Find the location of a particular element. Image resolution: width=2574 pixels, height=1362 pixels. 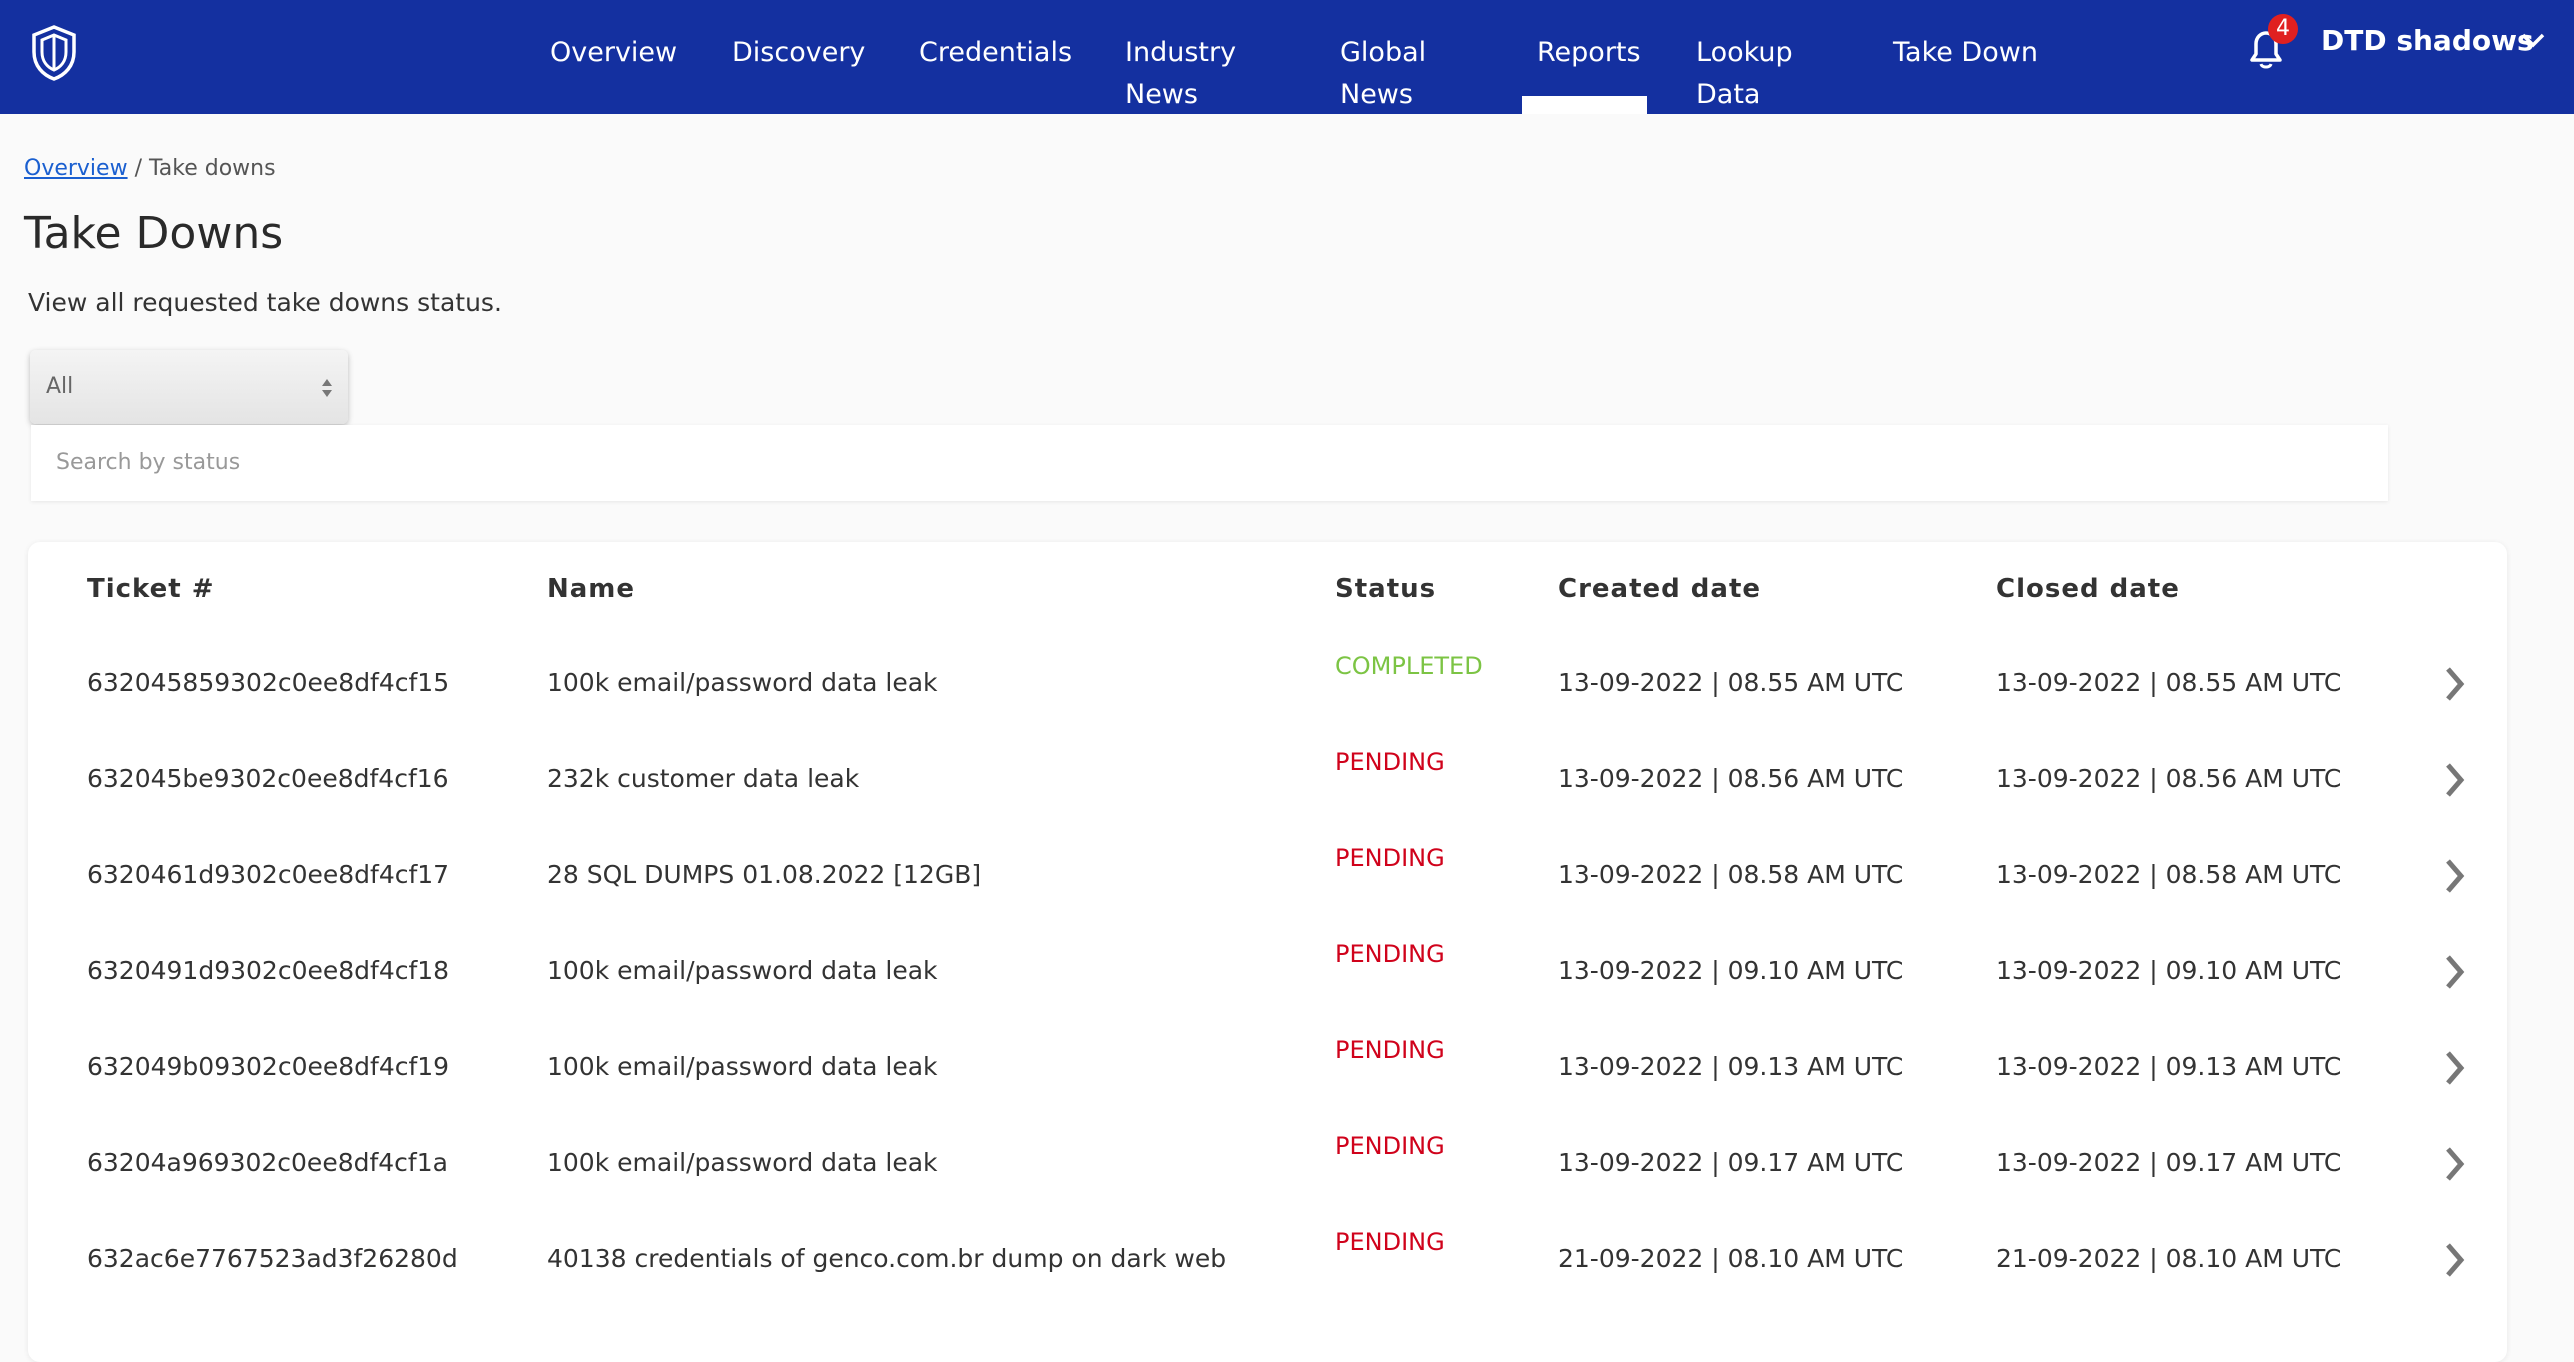

column-header: Created date is located at coordinates (1660, 589).